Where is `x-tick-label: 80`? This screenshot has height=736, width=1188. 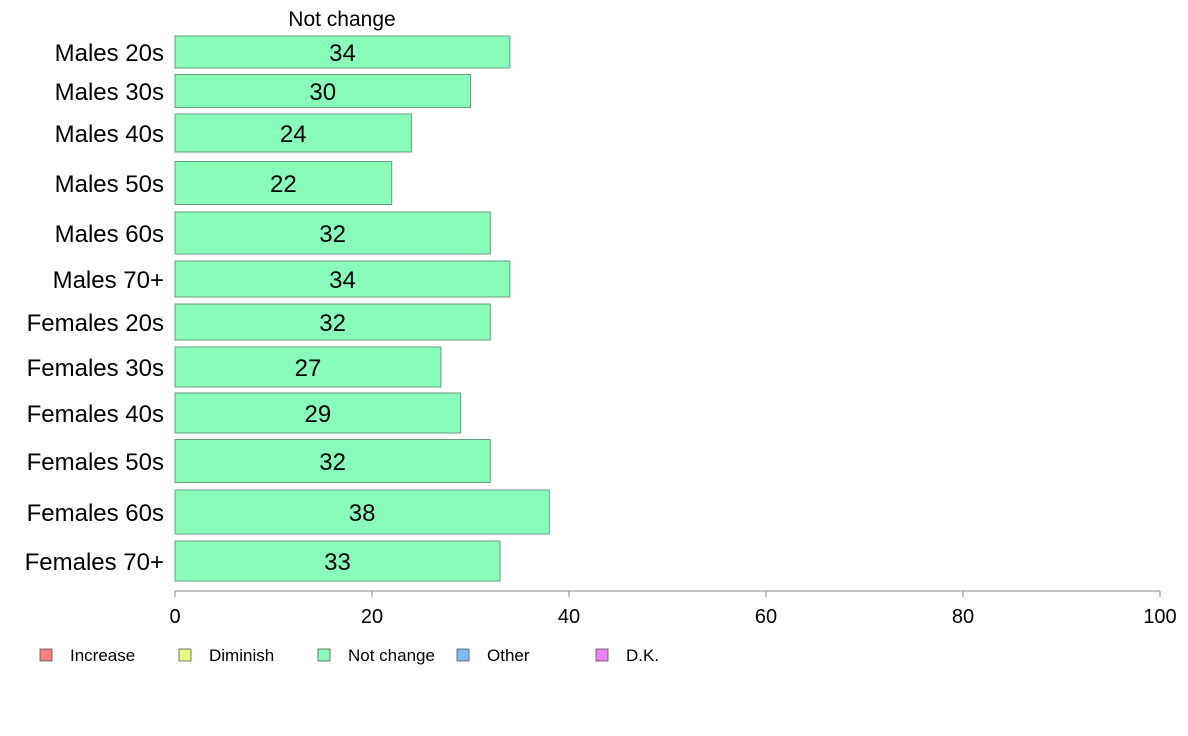 x-tick-label: 80 is located at coordinates (963, 617).